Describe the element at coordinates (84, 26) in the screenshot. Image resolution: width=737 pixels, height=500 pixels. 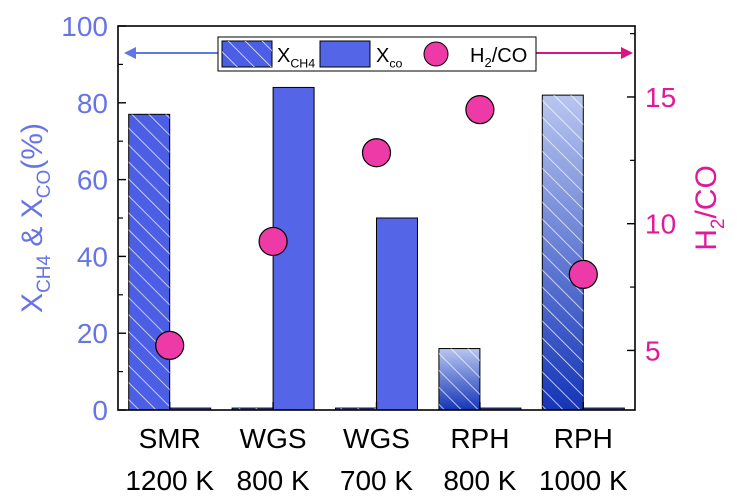
I see `left-tick-label-5: 100` at that location.